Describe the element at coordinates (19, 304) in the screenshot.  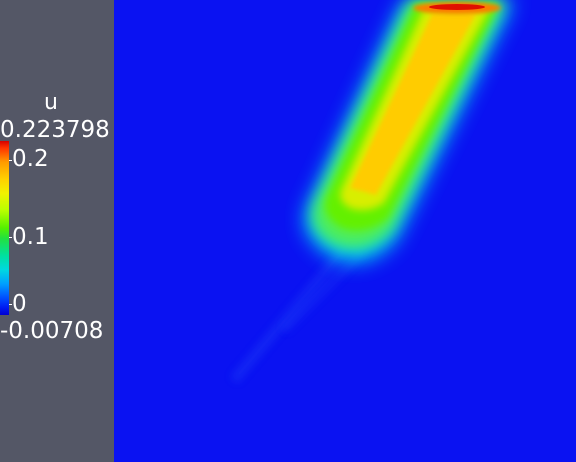
I see `color-bar-tick-label: 0` at that location.